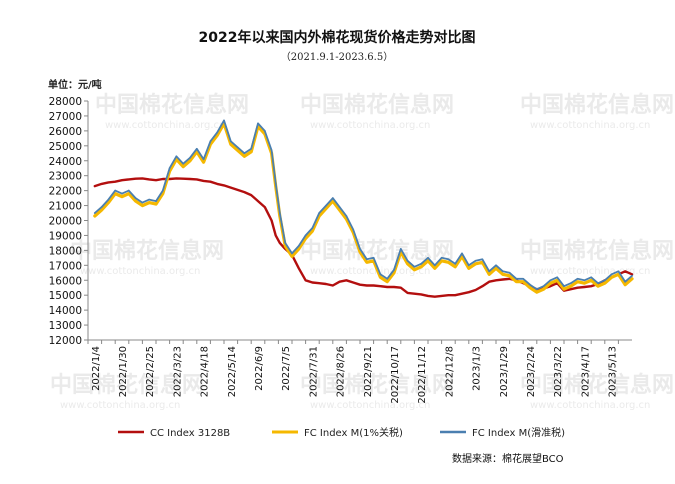 The height and width of the screenshot is (484, 675). What do you see at coordinates (65, 192) in the screenshot?
I see `y-tick-label: 22000` at bounding box center [65, 192].